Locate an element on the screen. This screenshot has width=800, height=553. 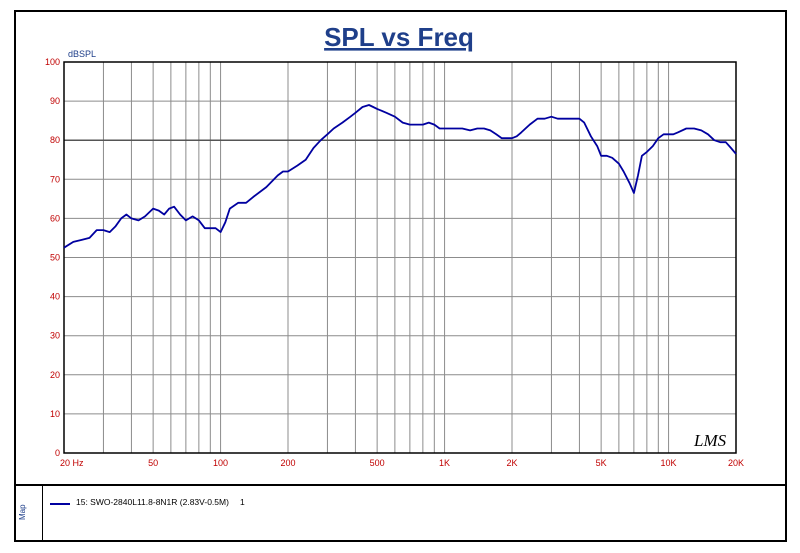
x-tick-label: 100 is located at coordinates (220, 463).